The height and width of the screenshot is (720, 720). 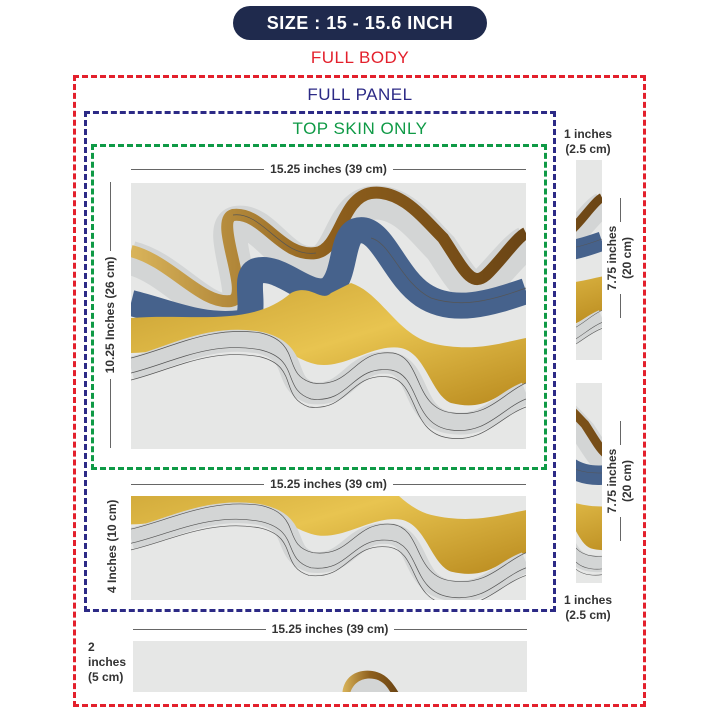 What do you see at coordinates (589, 483) in the screenshot?
I see `side-strip-2-artwork` at bounding box center [589, 483].